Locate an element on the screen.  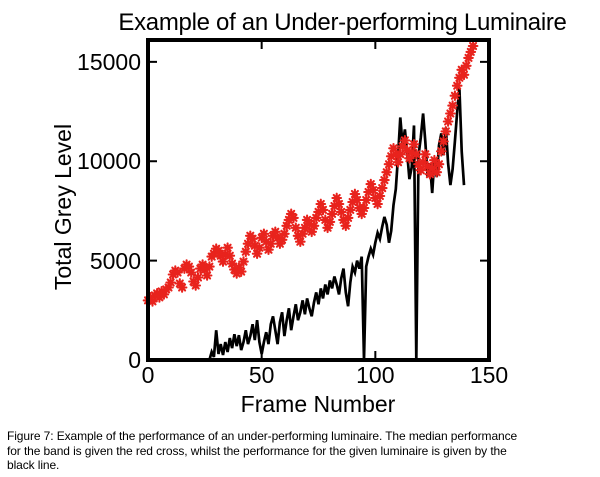
y-tick-label: 0 is located at coordinates (134, 360).